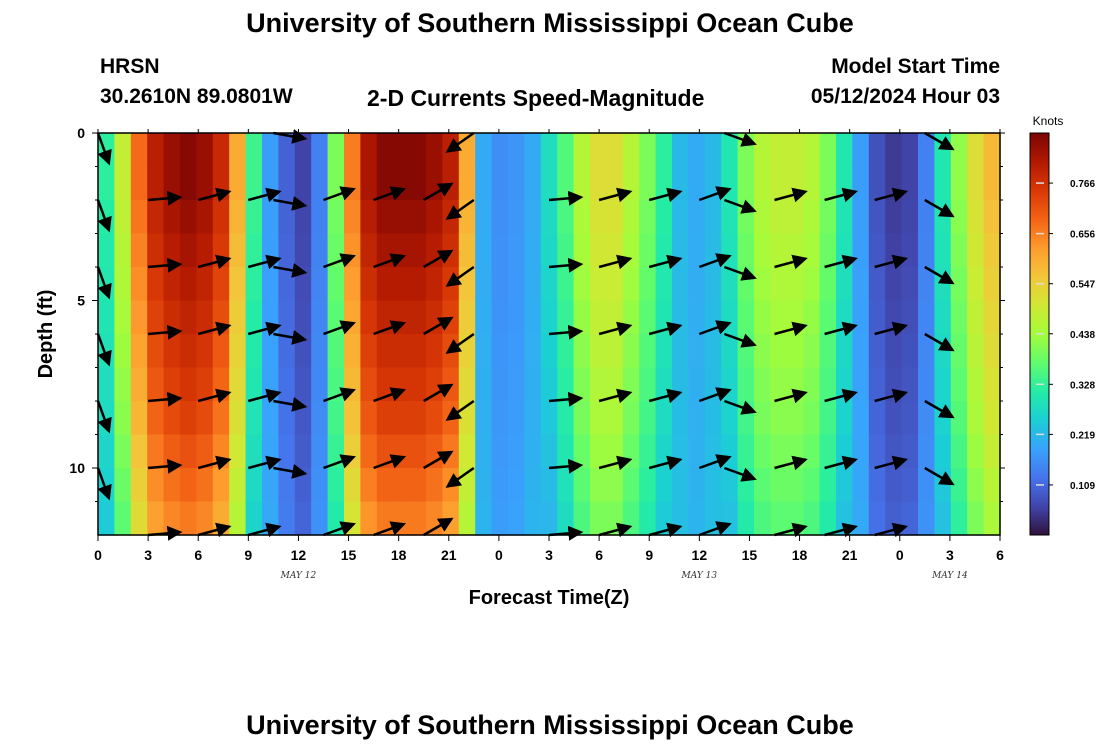  Describe the element at coordinates (1000, 555) in the screenshot. I see `x-tick-label: 6` at that location.